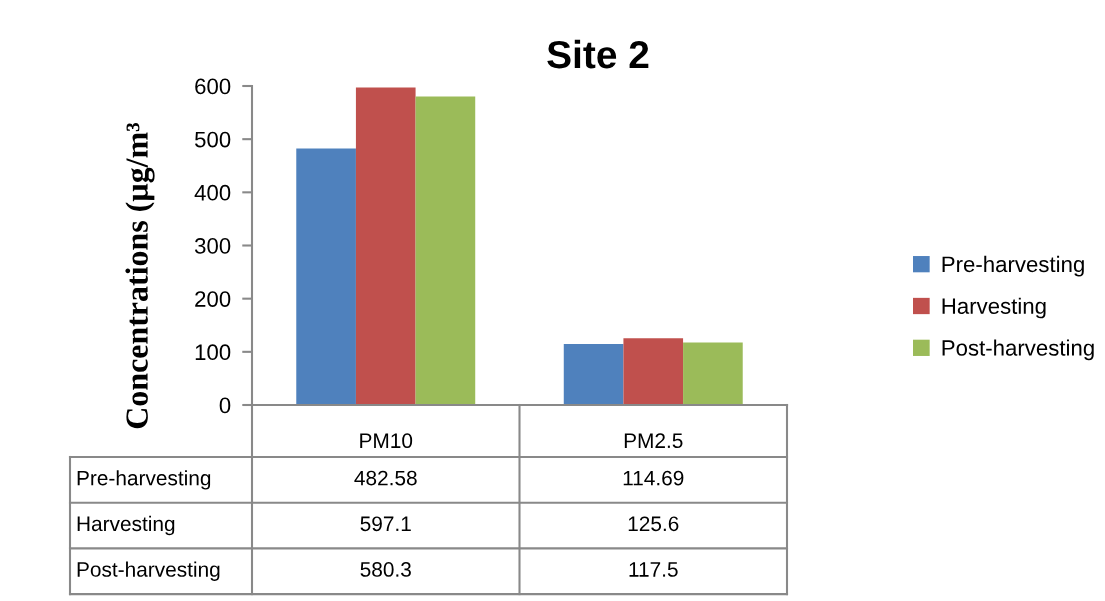  What do you see at coordinates (213, 352) in the screenshot?
I see `y-tick-label: 100` at bounding box center [213, 352].